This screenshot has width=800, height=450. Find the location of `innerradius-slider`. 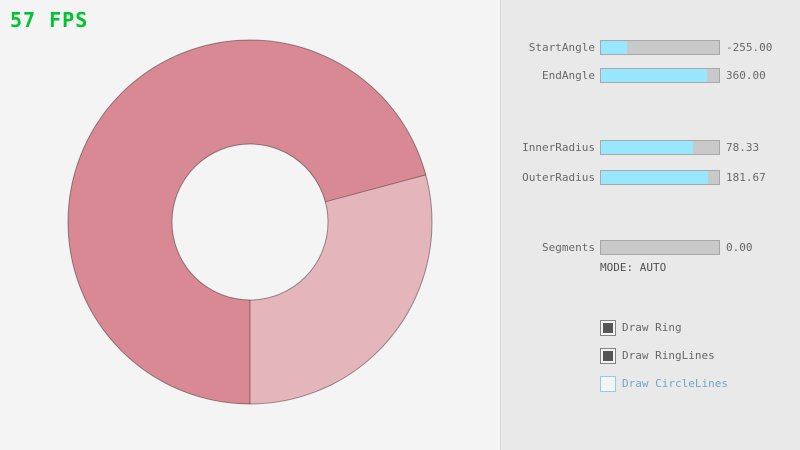

innerradius-slider is located at coordinates (660, 147).